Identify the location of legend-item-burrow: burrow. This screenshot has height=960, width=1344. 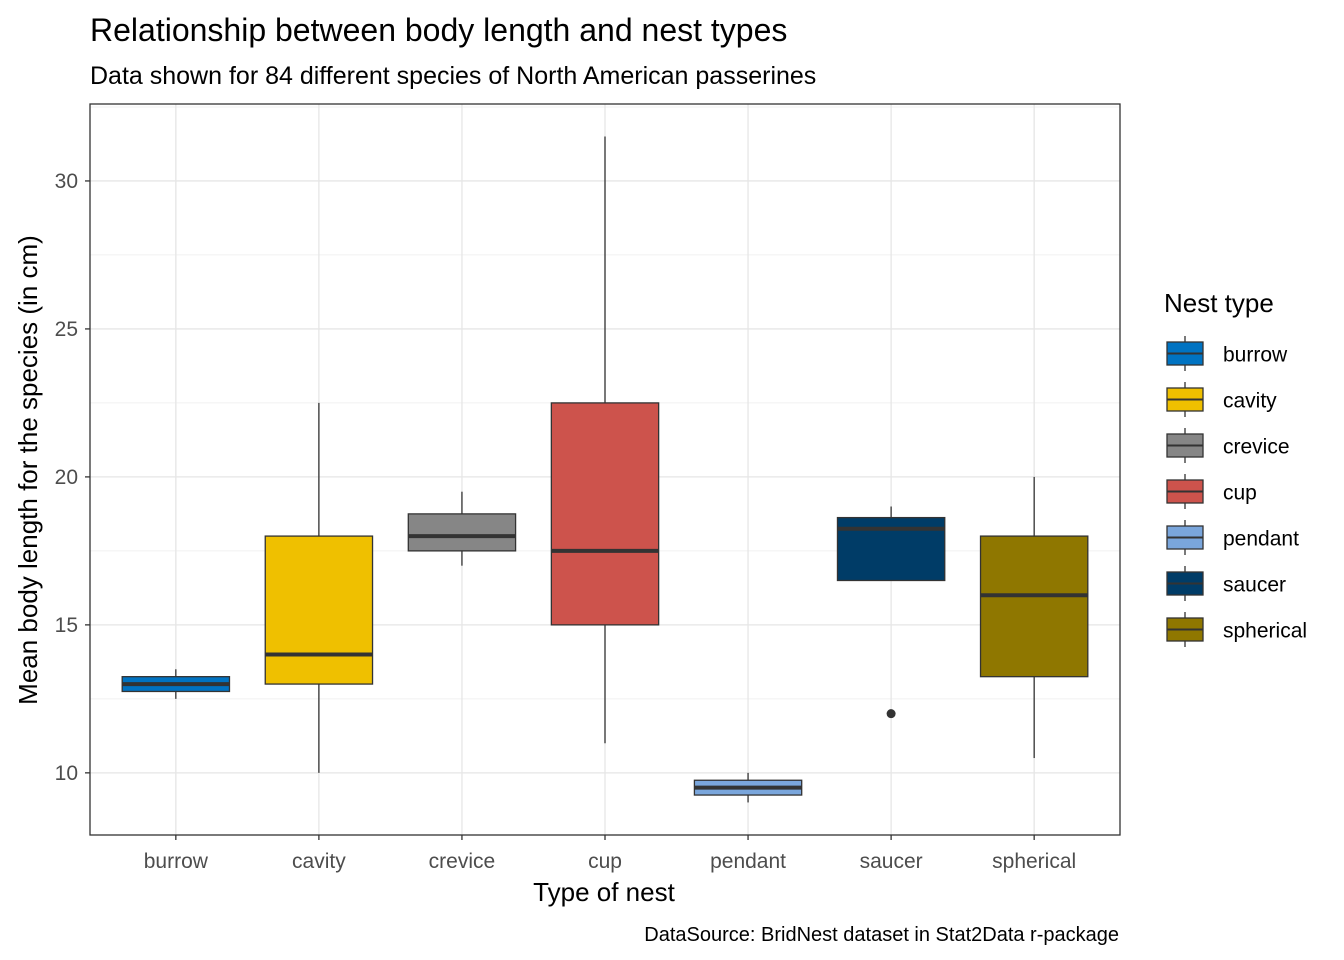
(1227, 353).